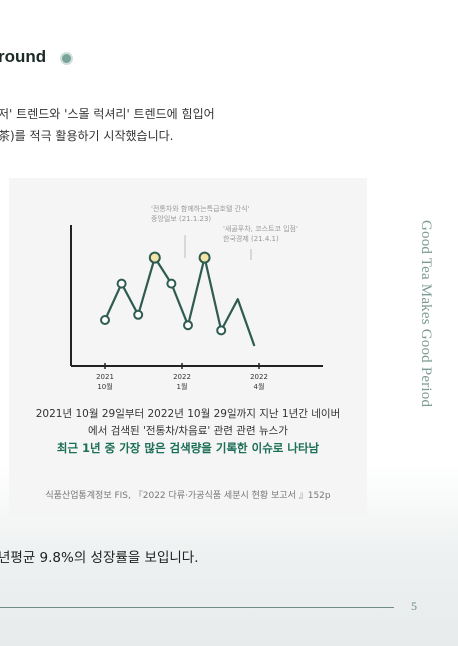 This screenshot has height=646, width=458. Describe the element at coordinates (251, 238) in the screenshot. I see `annotation-2-source: 한국경제 (21.4.1)` at that location.